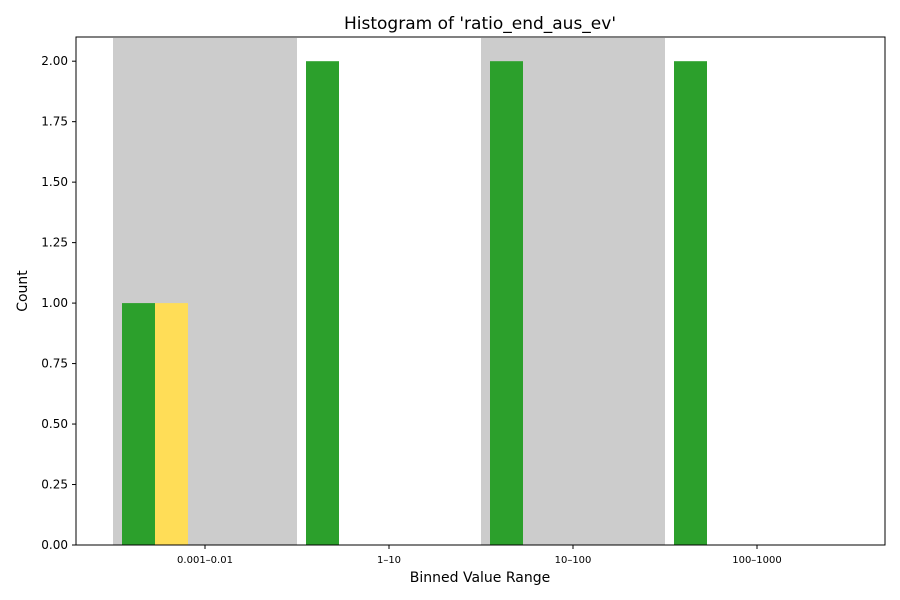 This screenshot has height=600, width=900. I want to click on y-tick-label: 0.00, so click(54, 545).